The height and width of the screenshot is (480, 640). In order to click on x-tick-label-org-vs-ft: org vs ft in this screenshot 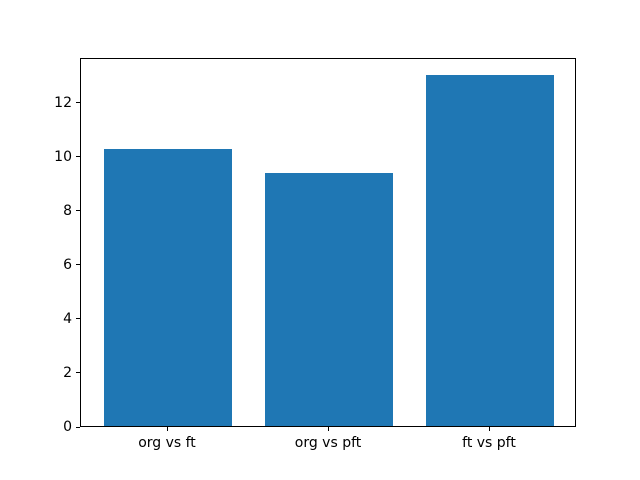, I will do `click(167, 443)`.